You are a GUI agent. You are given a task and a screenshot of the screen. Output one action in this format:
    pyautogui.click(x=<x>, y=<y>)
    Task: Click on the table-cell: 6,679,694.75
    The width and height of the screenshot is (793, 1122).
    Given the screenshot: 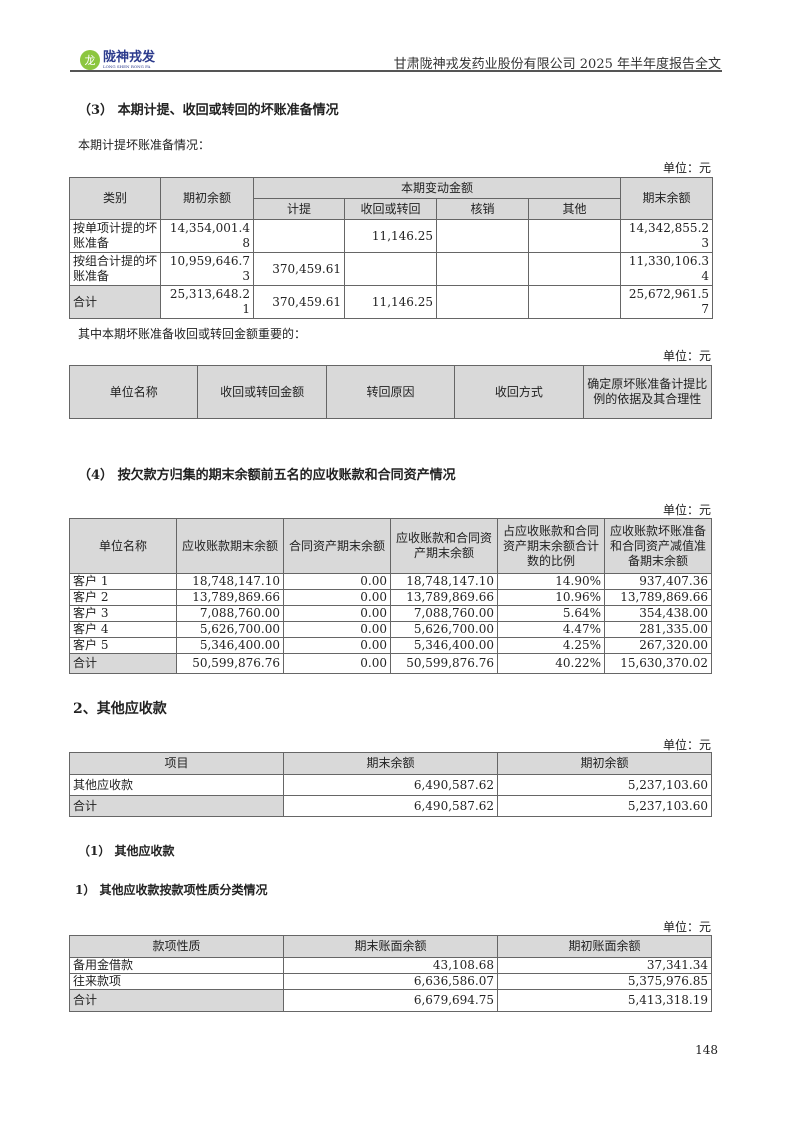 What is the action you would take?
    pyautogui.click(x=390, y=1000)
    